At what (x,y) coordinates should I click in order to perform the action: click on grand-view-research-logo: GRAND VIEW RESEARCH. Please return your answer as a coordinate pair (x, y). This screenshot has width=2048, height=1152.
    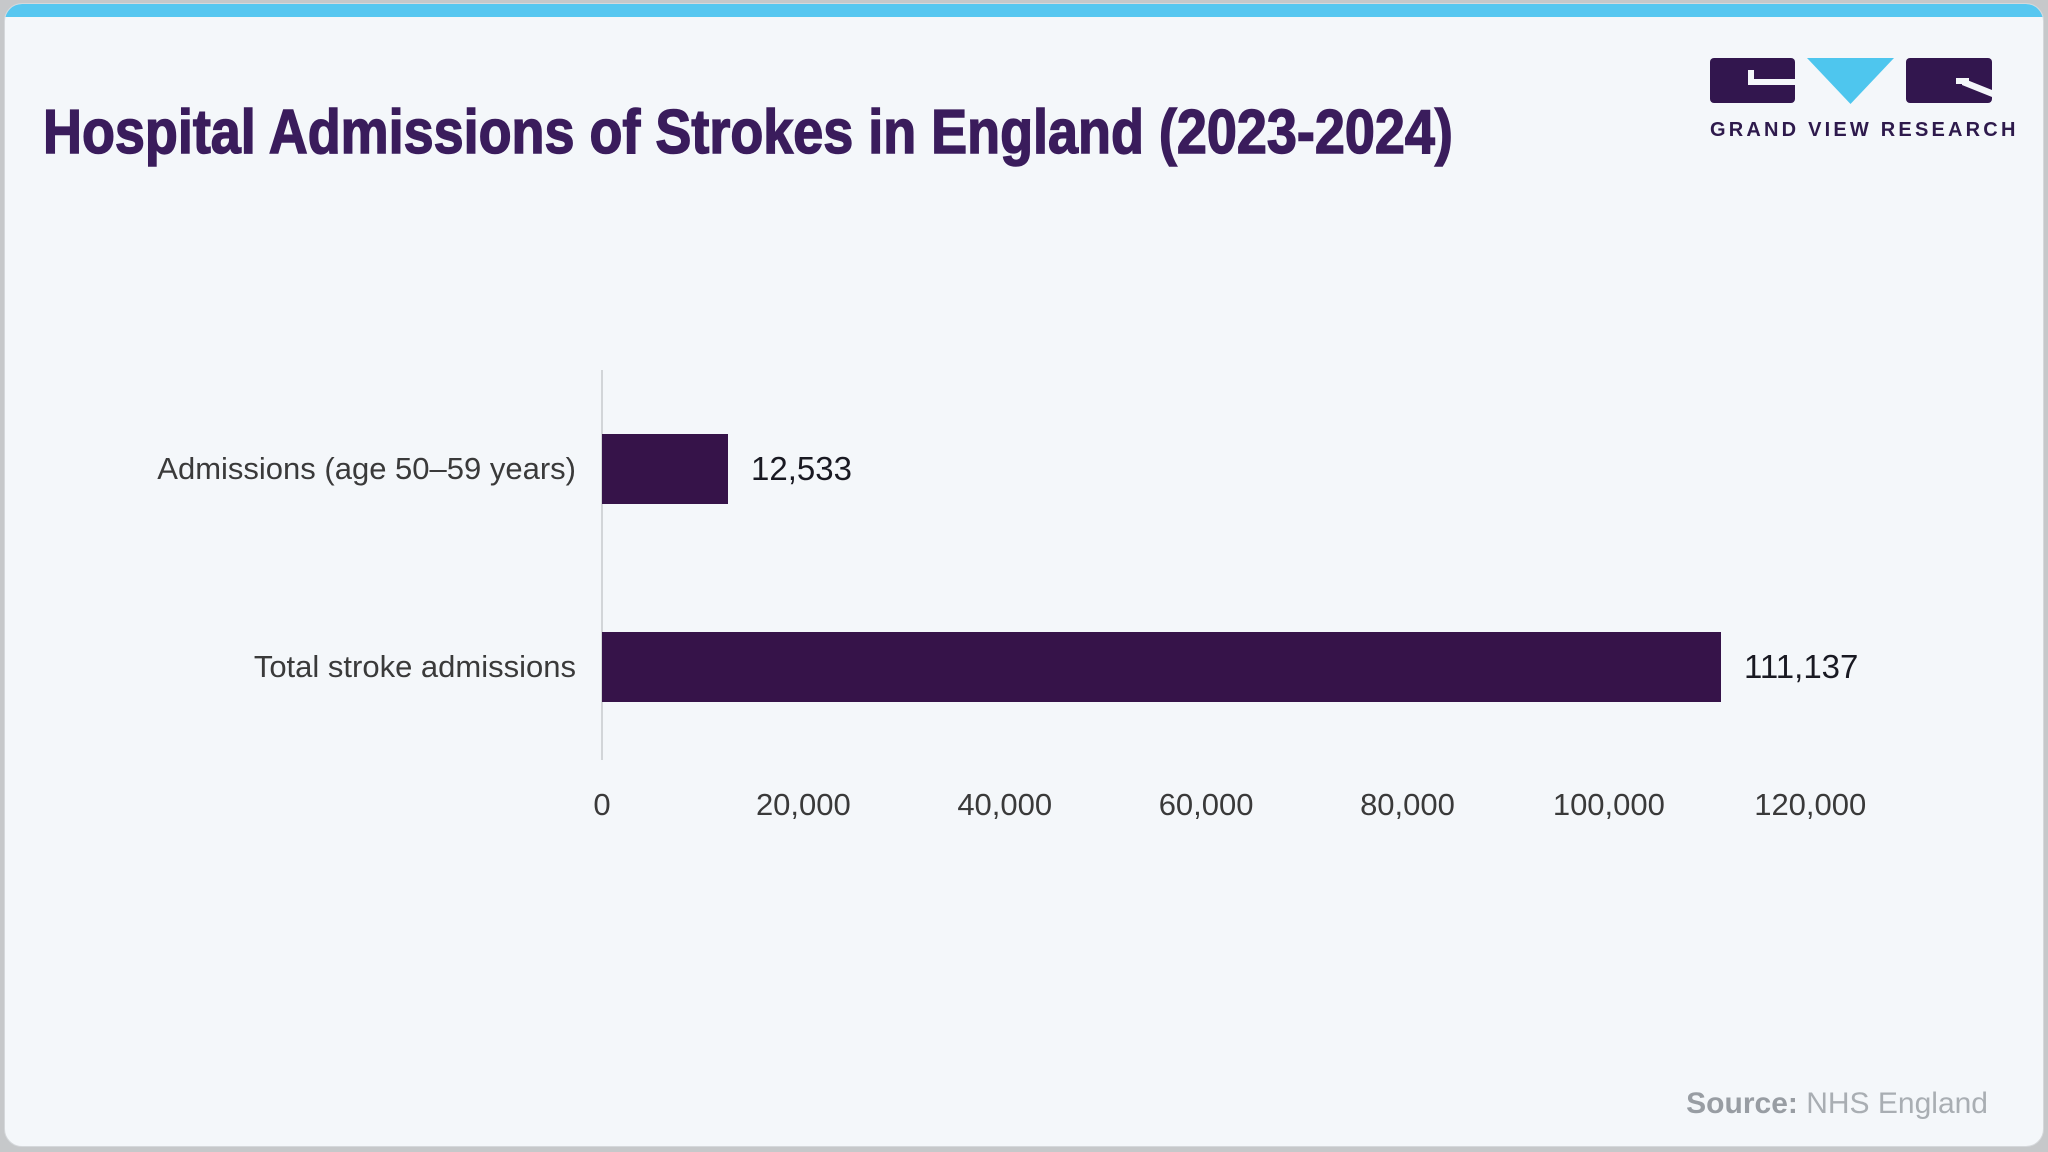
    Looking at the image, I should click on (1864, 99).